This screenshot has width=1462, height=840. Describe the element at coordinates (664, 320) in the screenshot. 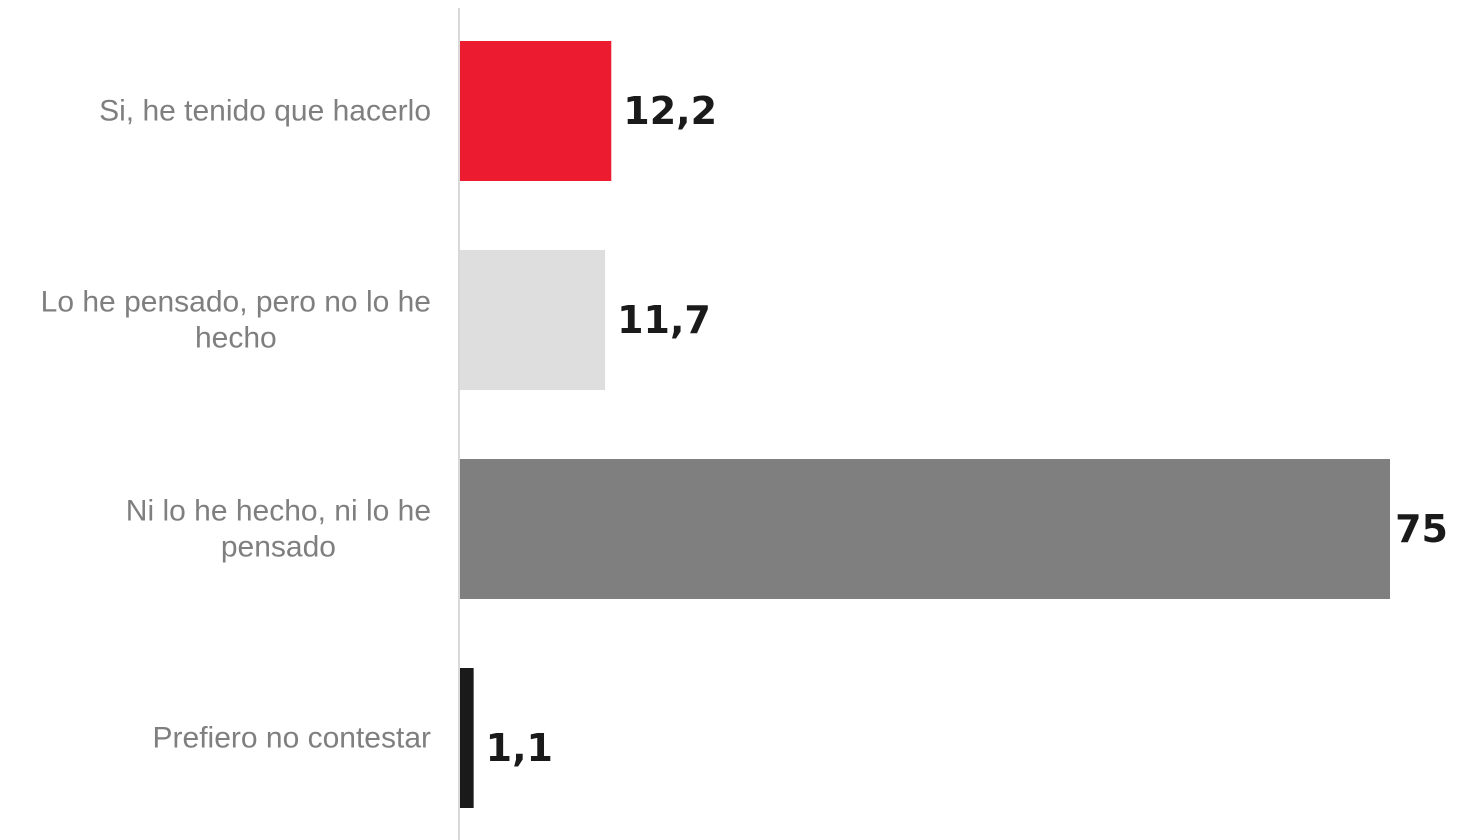

I see `value-label-1: 11,7` at that location.